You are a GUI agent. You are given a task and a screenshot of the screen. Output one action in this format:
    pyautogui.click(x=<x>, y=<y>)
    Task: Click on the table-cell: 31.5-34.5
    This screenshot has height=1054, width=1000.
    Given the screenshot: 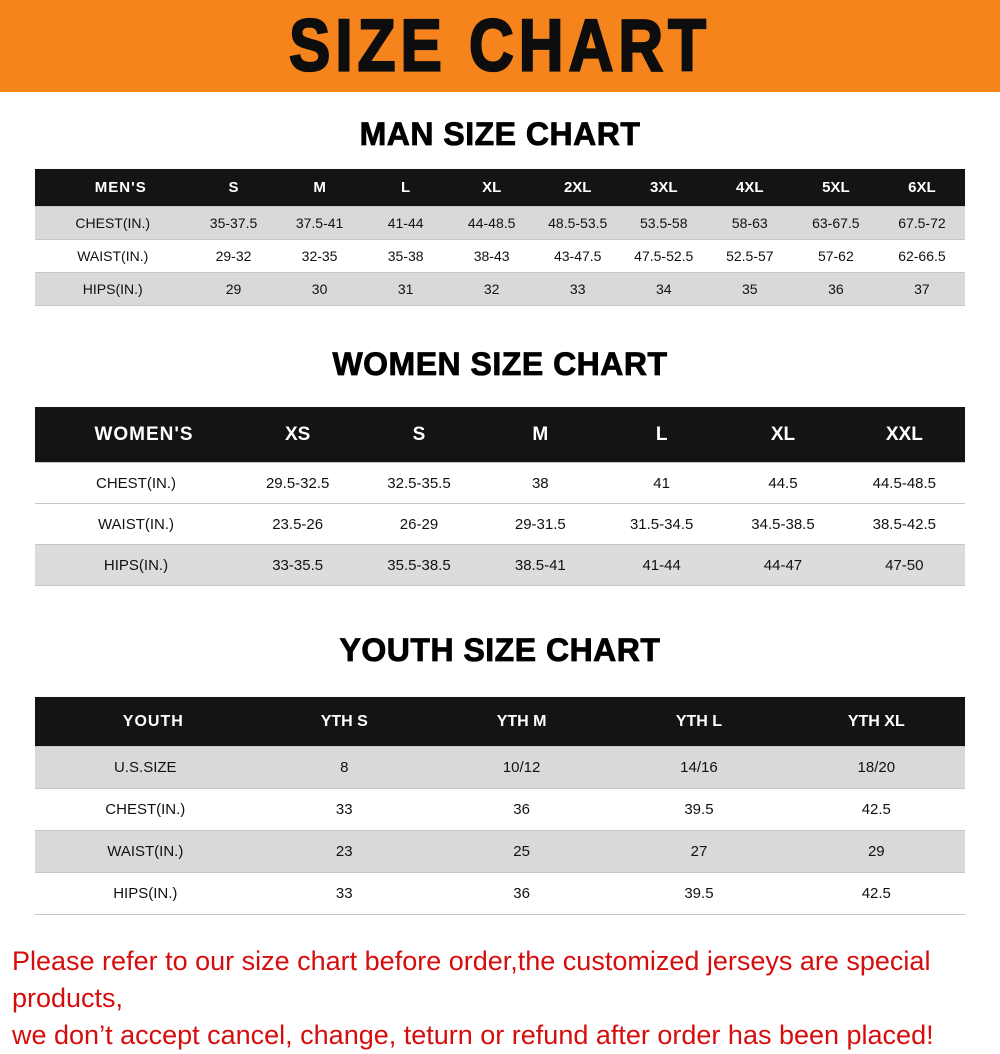 What is the action you would take?
    pyautogui.click(x=661, y=524)
    